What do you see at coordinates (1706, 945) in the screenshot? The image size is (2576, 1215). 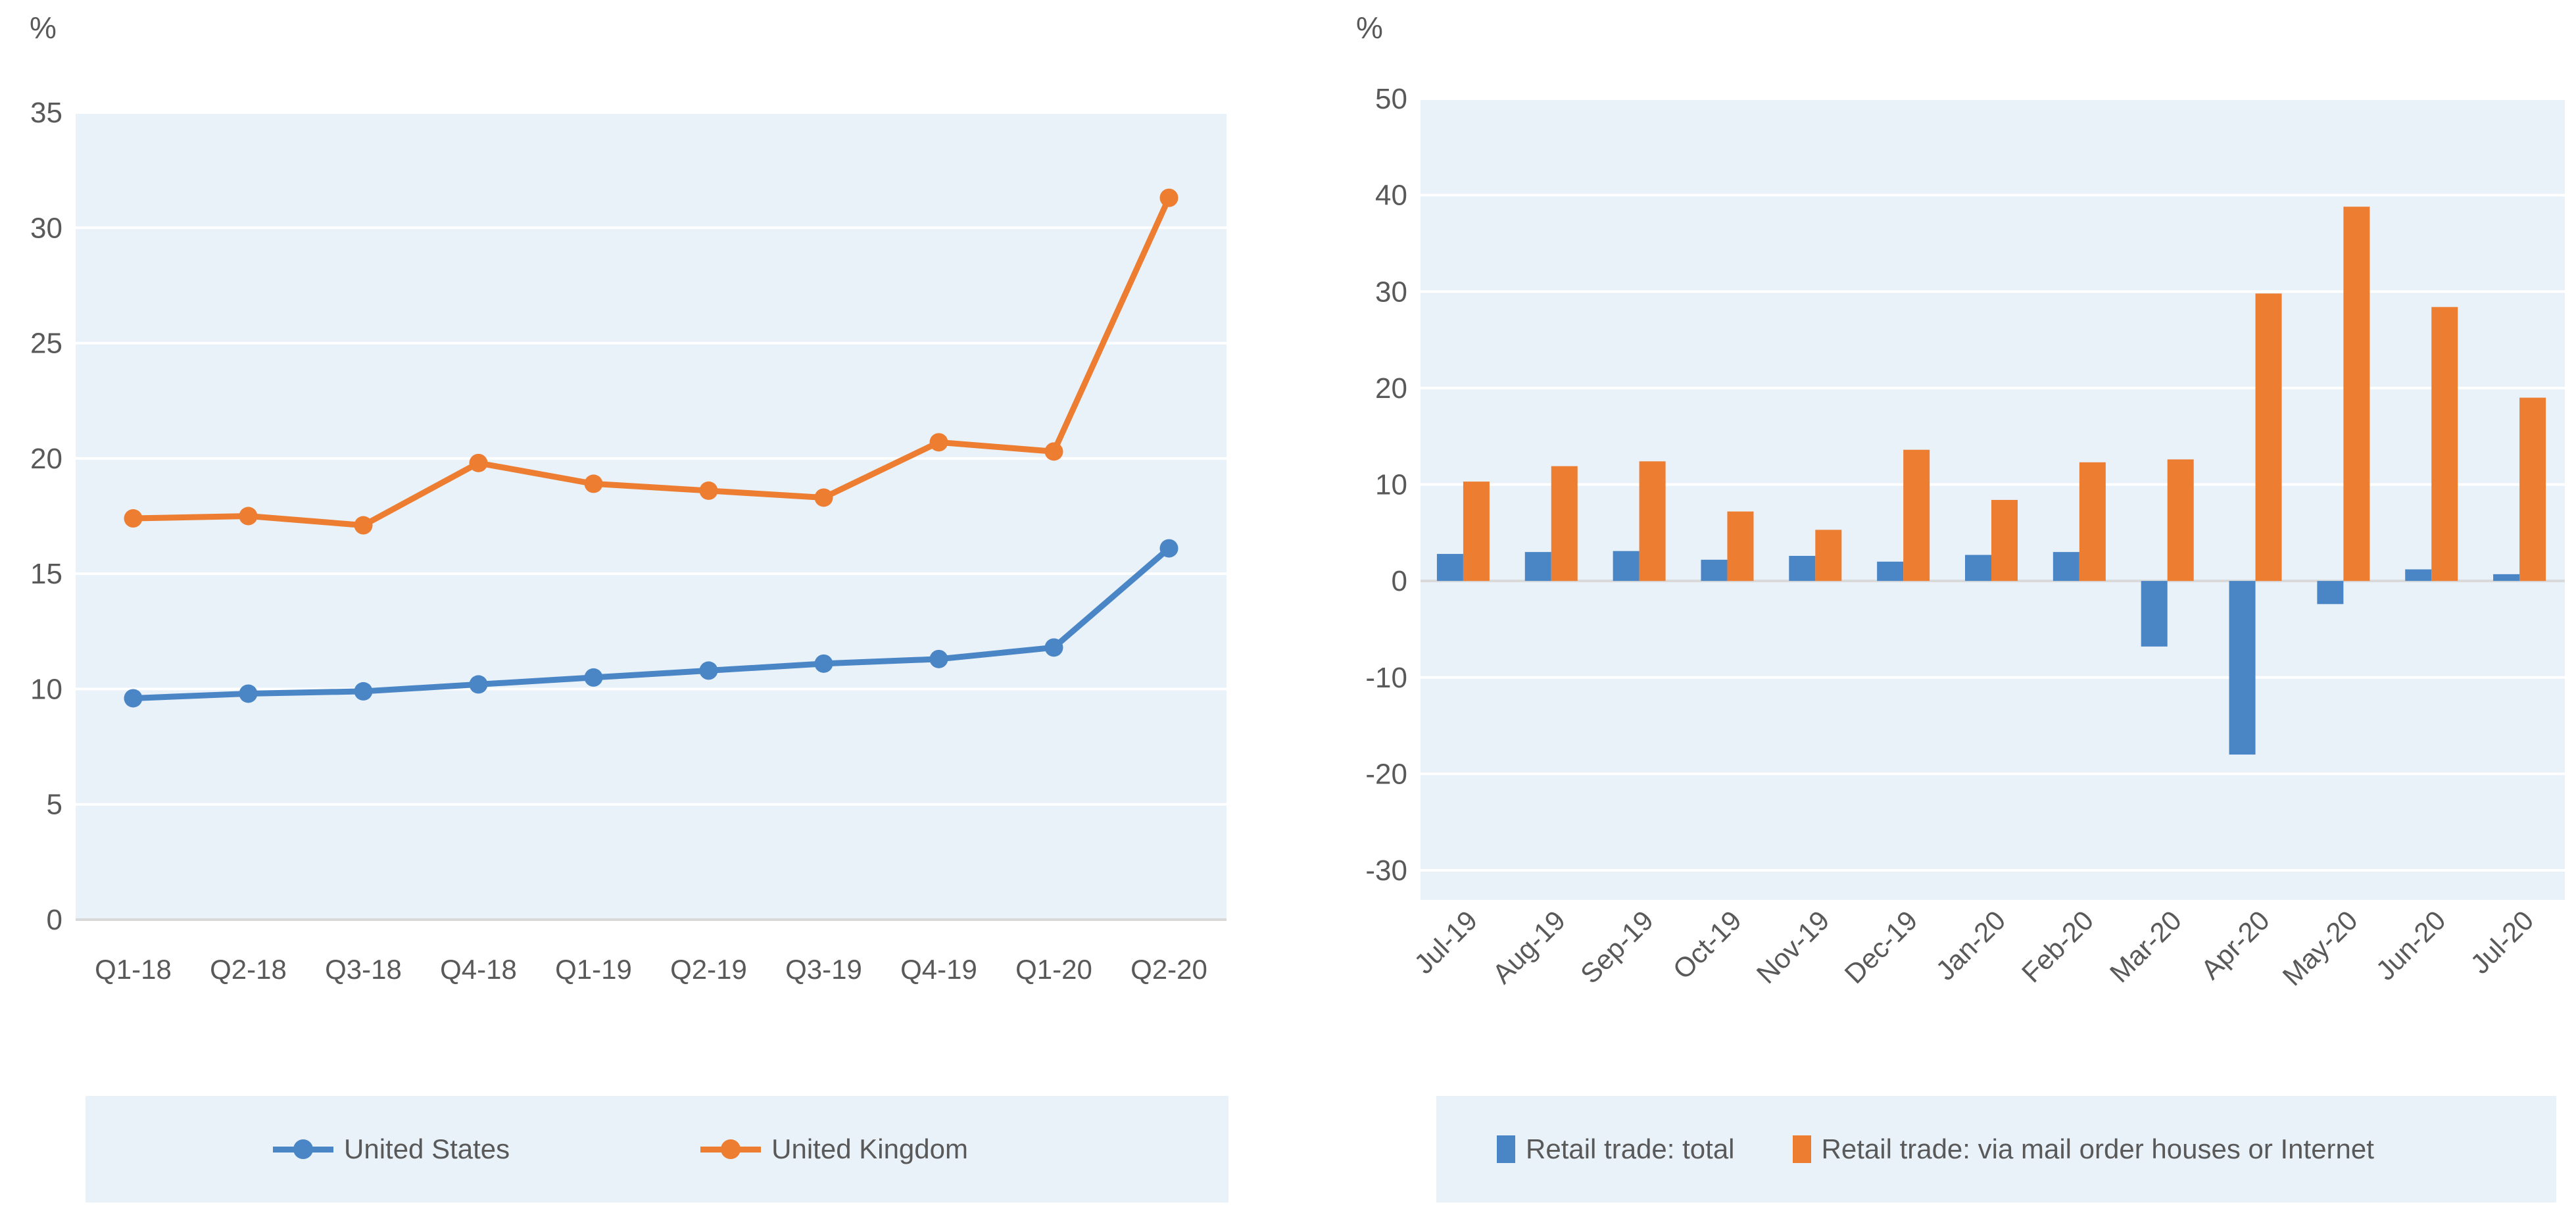 I see `x-tick-label: Oct-19` at bounding box center [1706, 945].